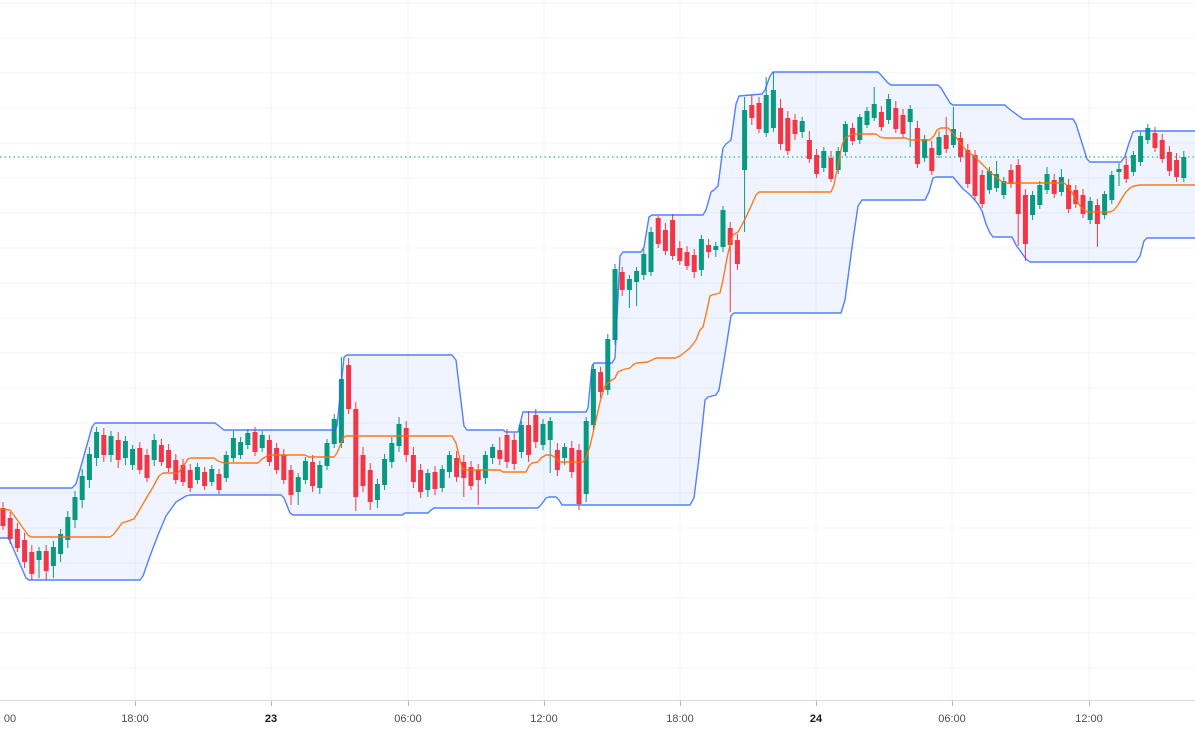  What do you see at coordinates (597, 718) in the screenshot?
I see `time-axis: 00 18:00 23 06:00 12:00 18:00 24 06:00 12:00` at bounding box center [597, 718].